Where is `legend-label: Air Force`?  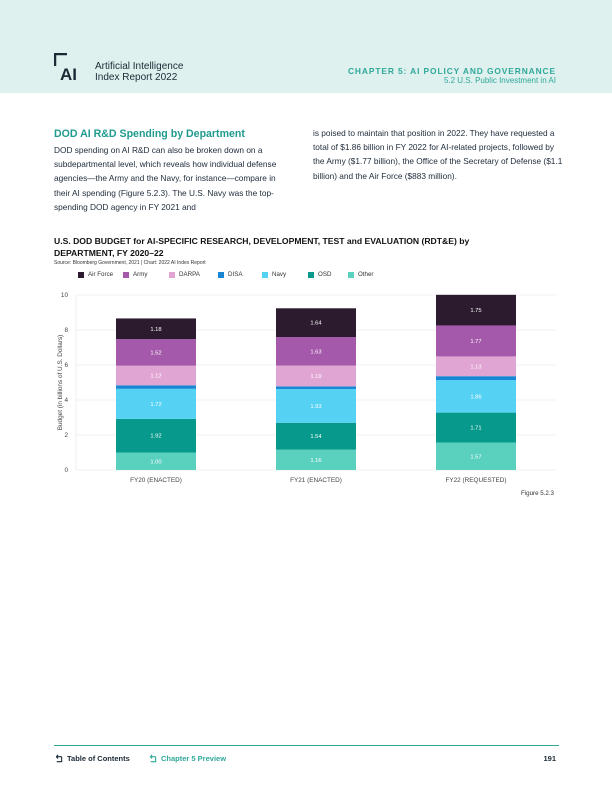
legend-label: Air Force is located at coordinates (101, 274).